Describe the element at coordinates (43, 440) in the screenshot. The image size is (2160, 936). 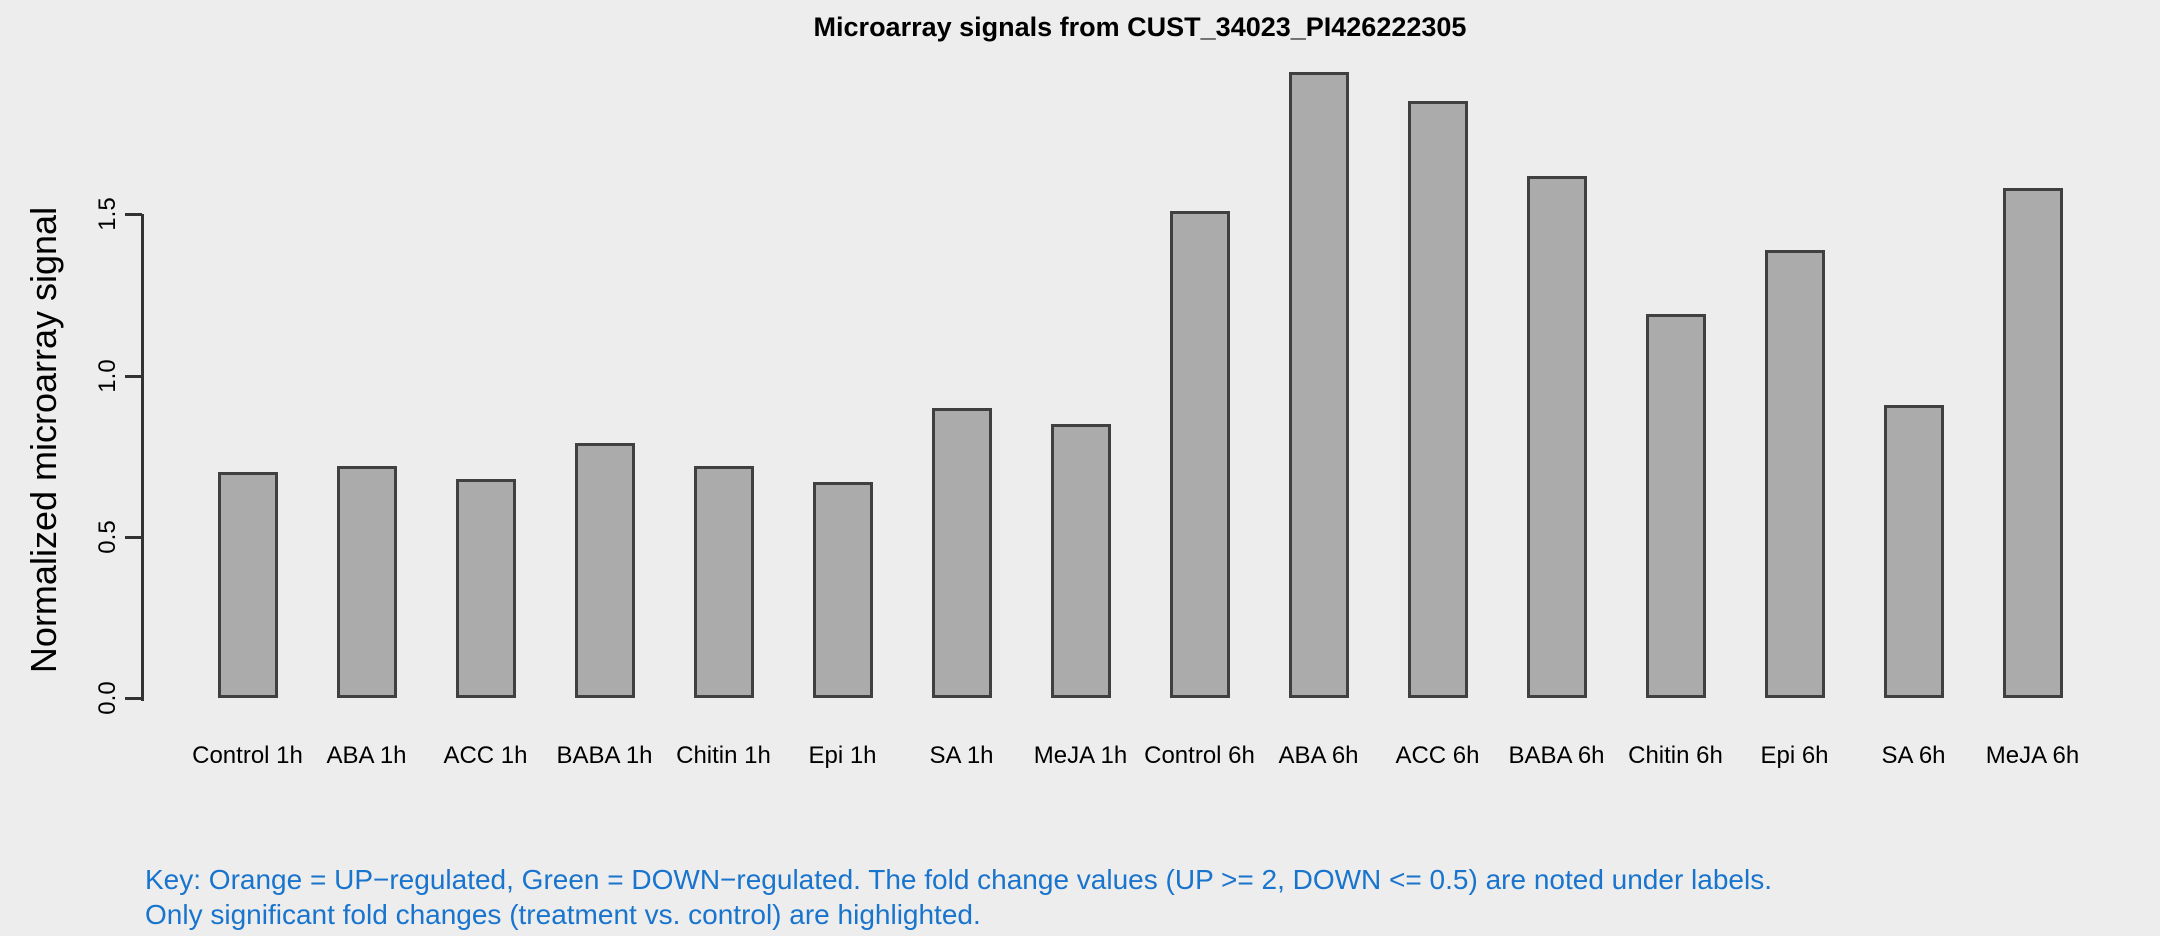
I see `y-axis-label: Normalized microarray signal` at that location.